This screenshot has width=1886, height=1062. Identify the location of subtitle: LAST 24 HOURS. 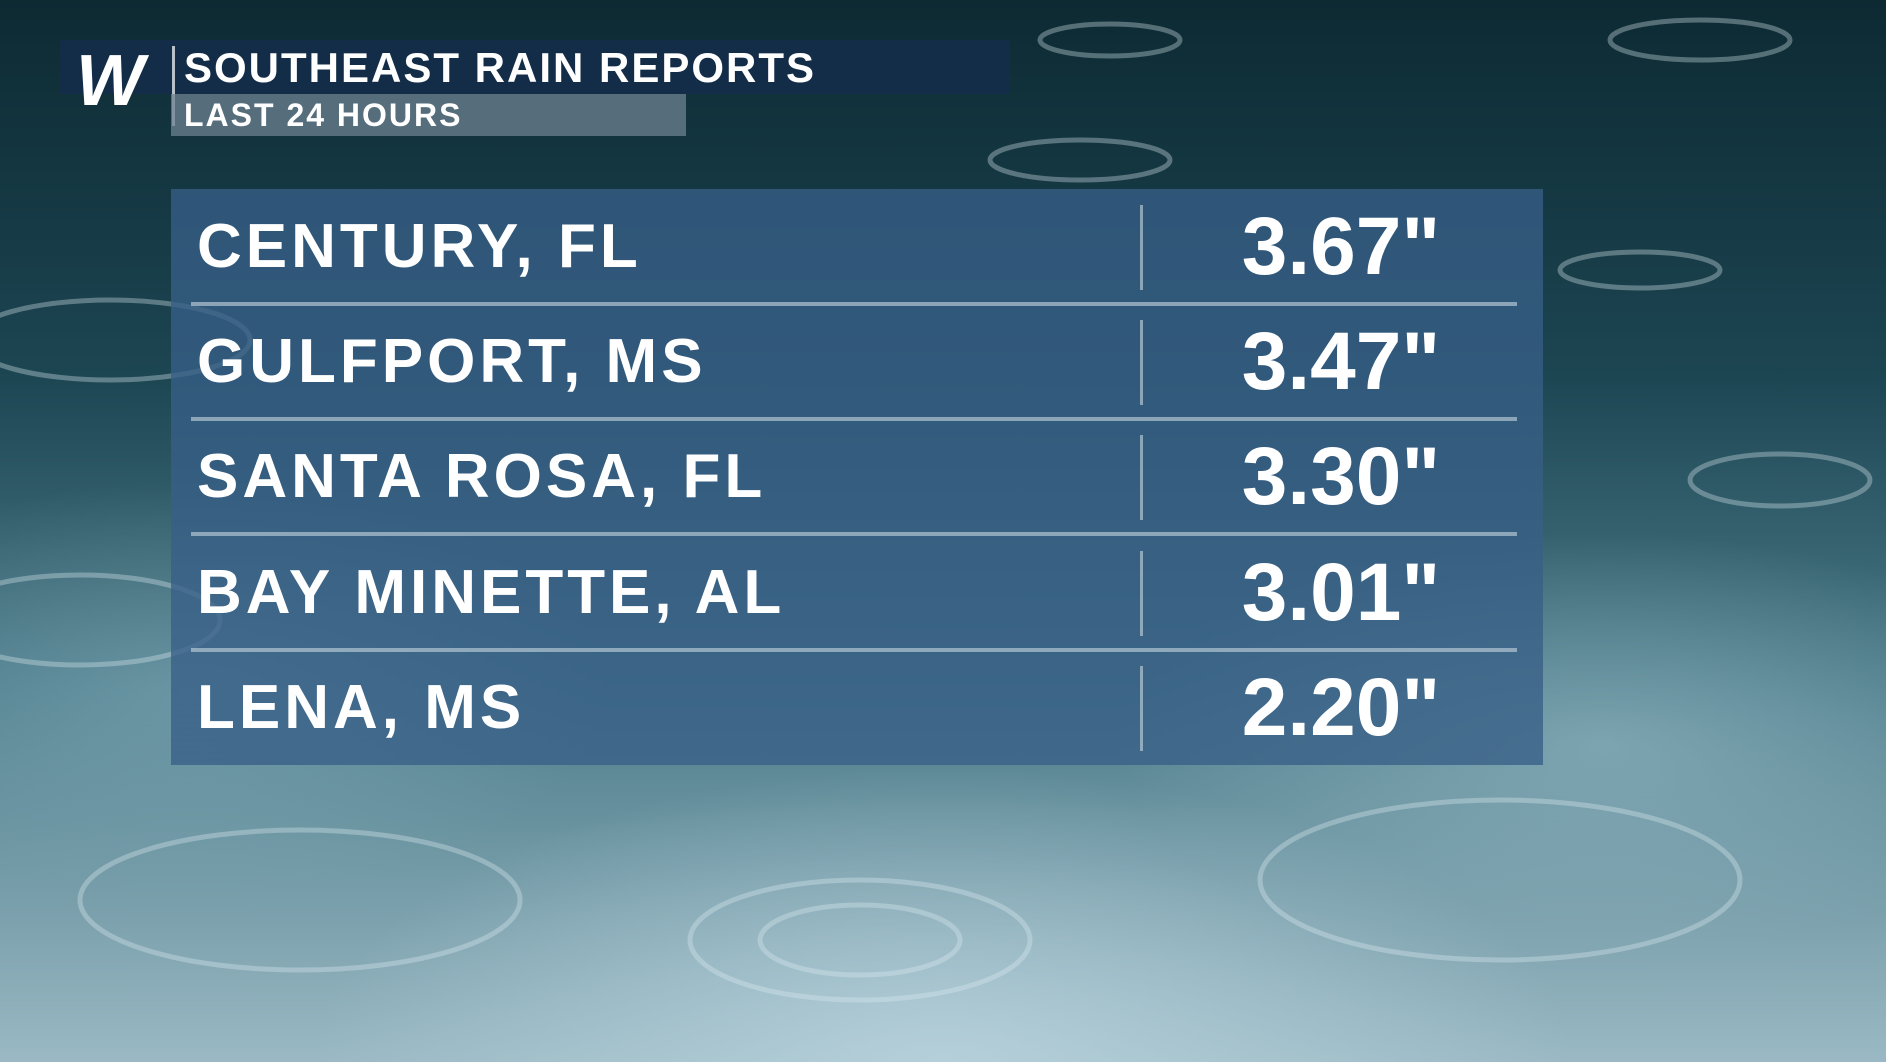
(323, 115).